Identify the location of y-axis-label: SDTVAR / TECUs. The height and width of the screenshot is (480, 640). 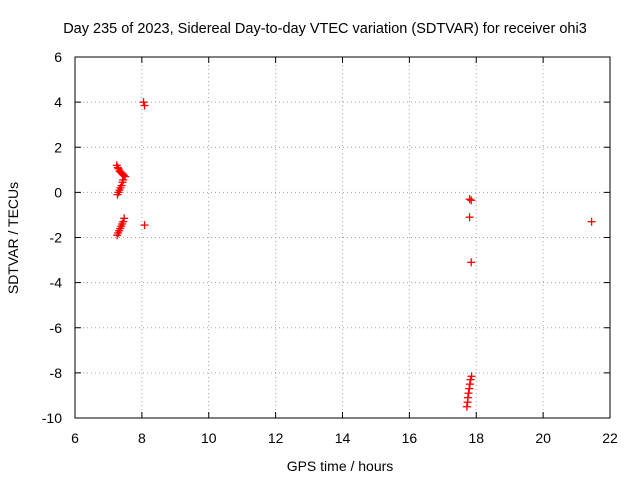
(13, 238).